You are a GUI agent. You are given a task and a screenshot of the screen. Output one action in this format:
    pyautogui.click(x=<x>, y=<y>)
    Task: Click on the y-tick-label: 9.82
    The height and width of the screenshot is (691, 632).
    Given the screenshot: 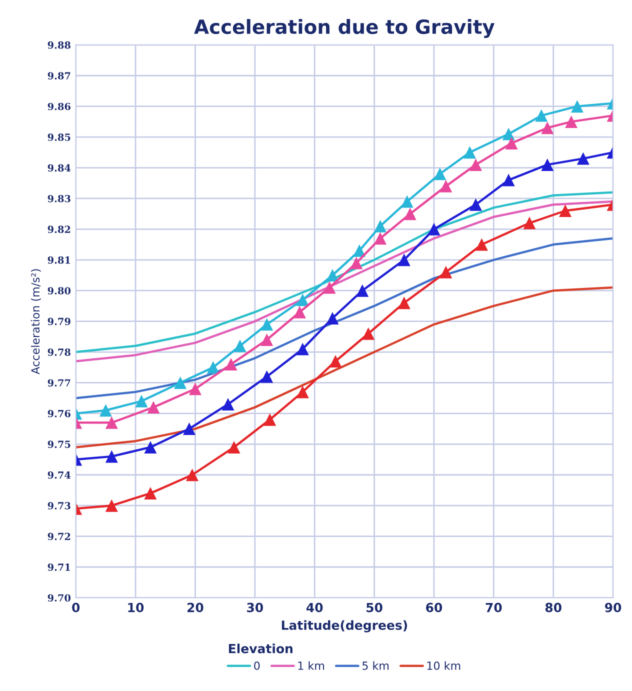 What is the action you would take?
    pyautogui.click(x=59, y=230)
    